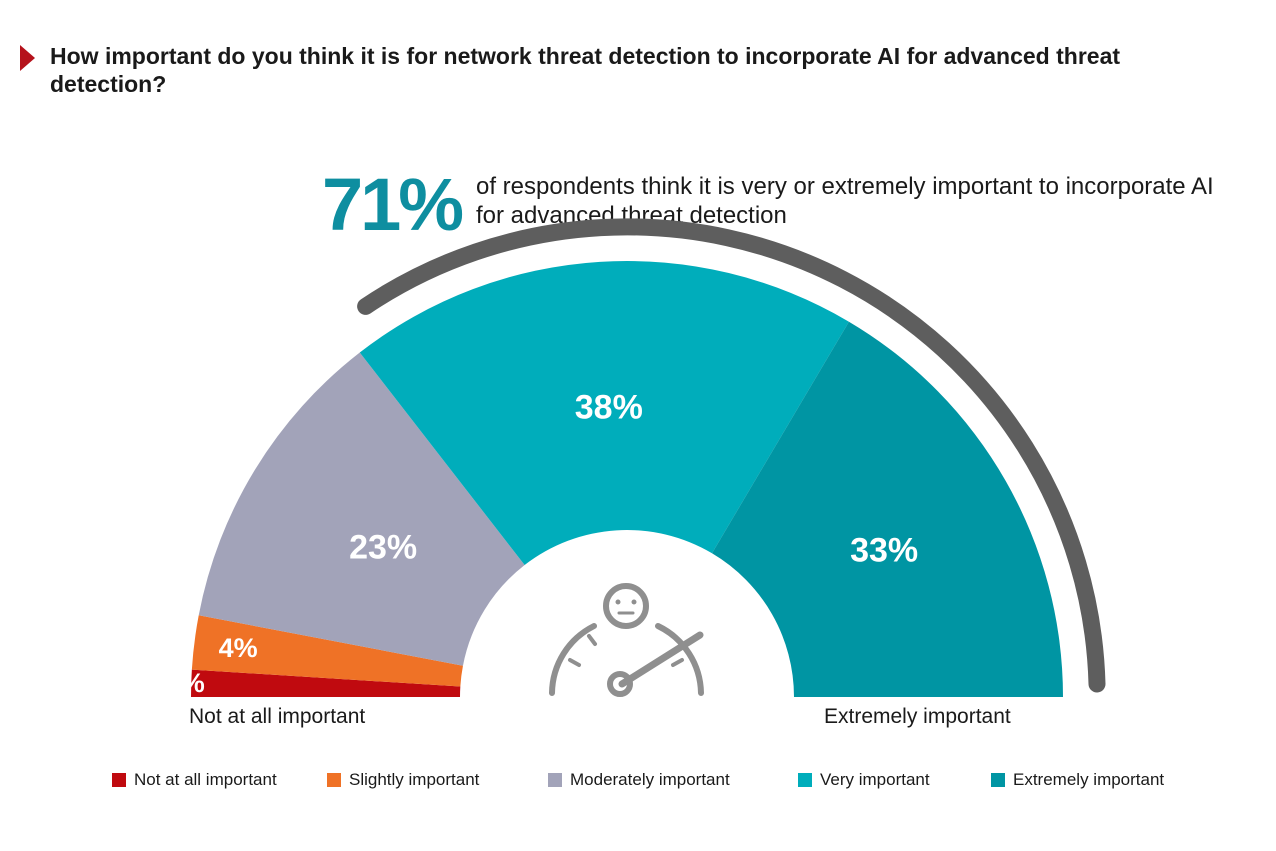 The width and height of the screenshot is (1276, 851). I want to click on highlight-value: 71%, so click(393, 204).